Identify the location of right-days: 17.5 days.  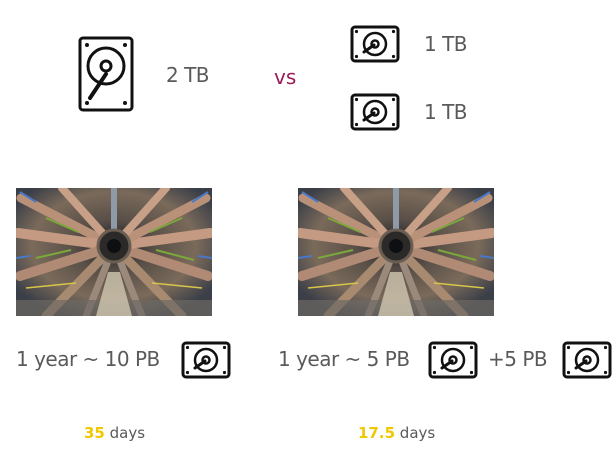
(396, 433).